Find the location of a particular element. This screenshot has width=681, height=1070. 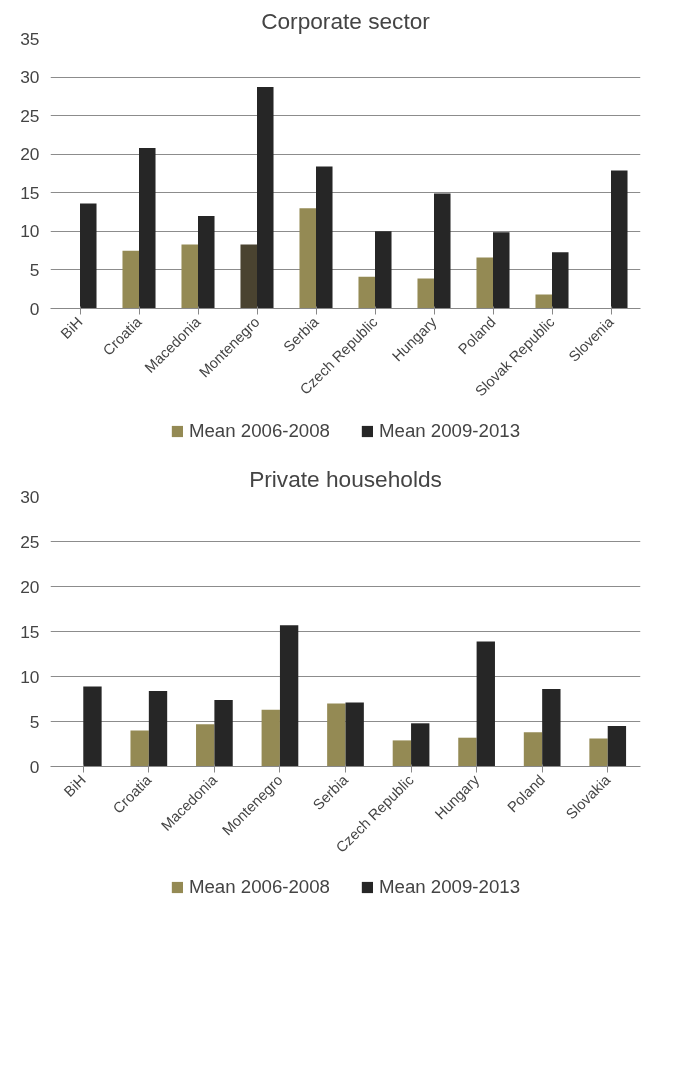

y-tick-label: 35 is located at coordinates (30, 38).